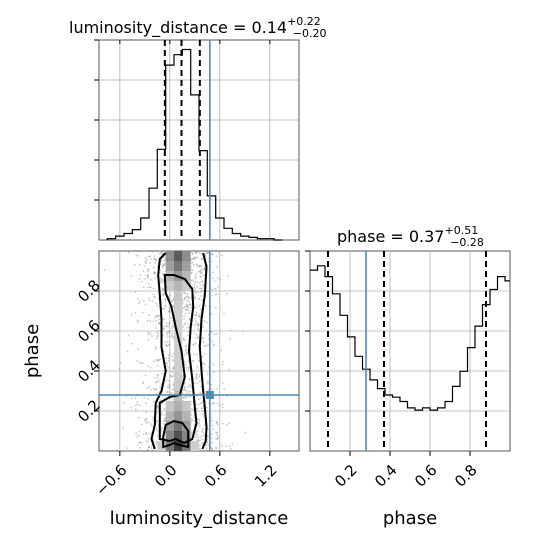  Describe the element at coordinates (176, 434) in the screenshot. I see `contour-inner` at that location.